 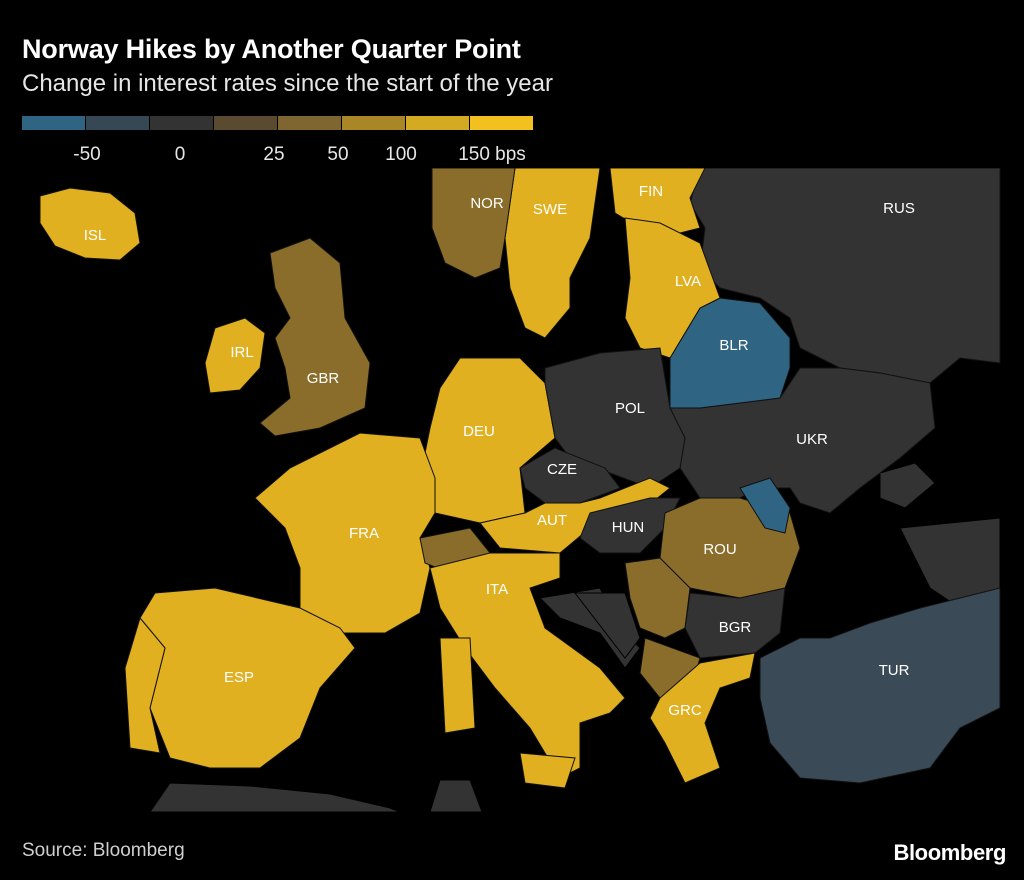 I want to click on country-moldova, so click(x=765, y=505).